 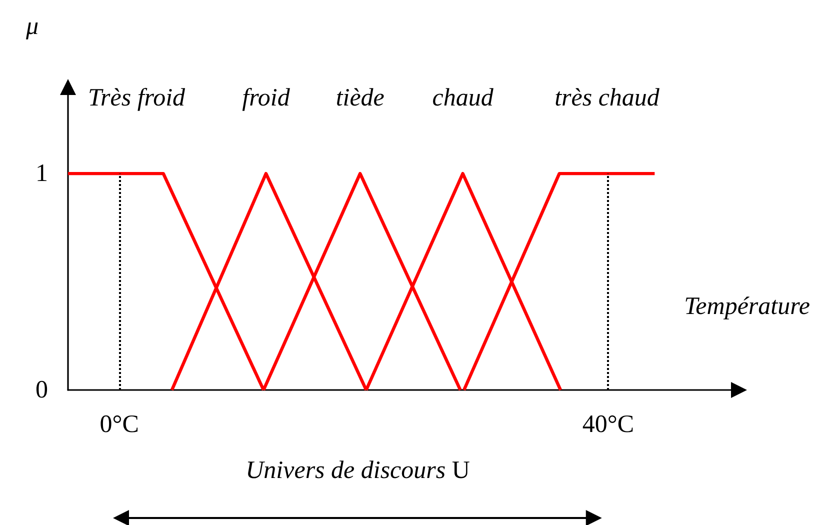 I want to click on text: froid, so click(x=266, y=98).